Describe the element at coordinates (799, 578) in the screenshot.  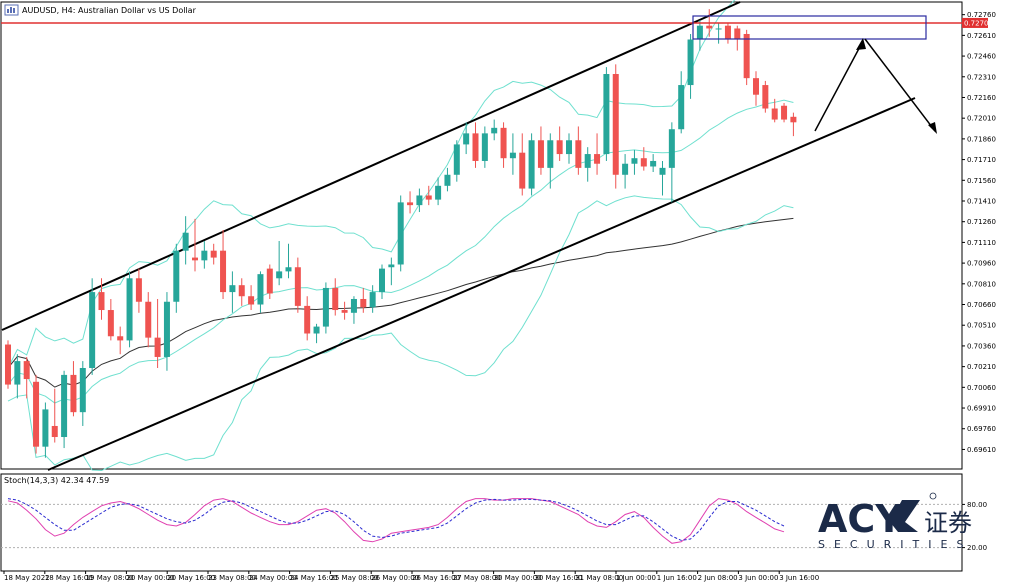
I see `time-tick-label: 3 Jun 16:00` at that location.